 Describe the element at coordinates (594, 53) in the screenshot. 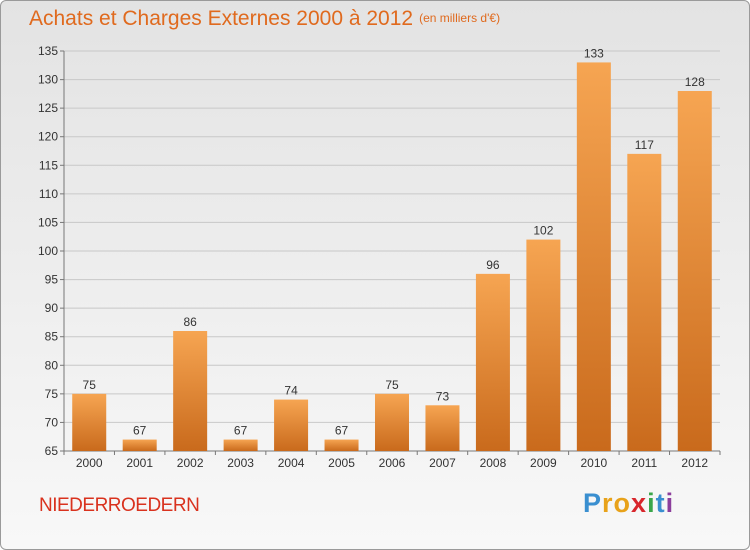

I see `data-label: 133` at that location.